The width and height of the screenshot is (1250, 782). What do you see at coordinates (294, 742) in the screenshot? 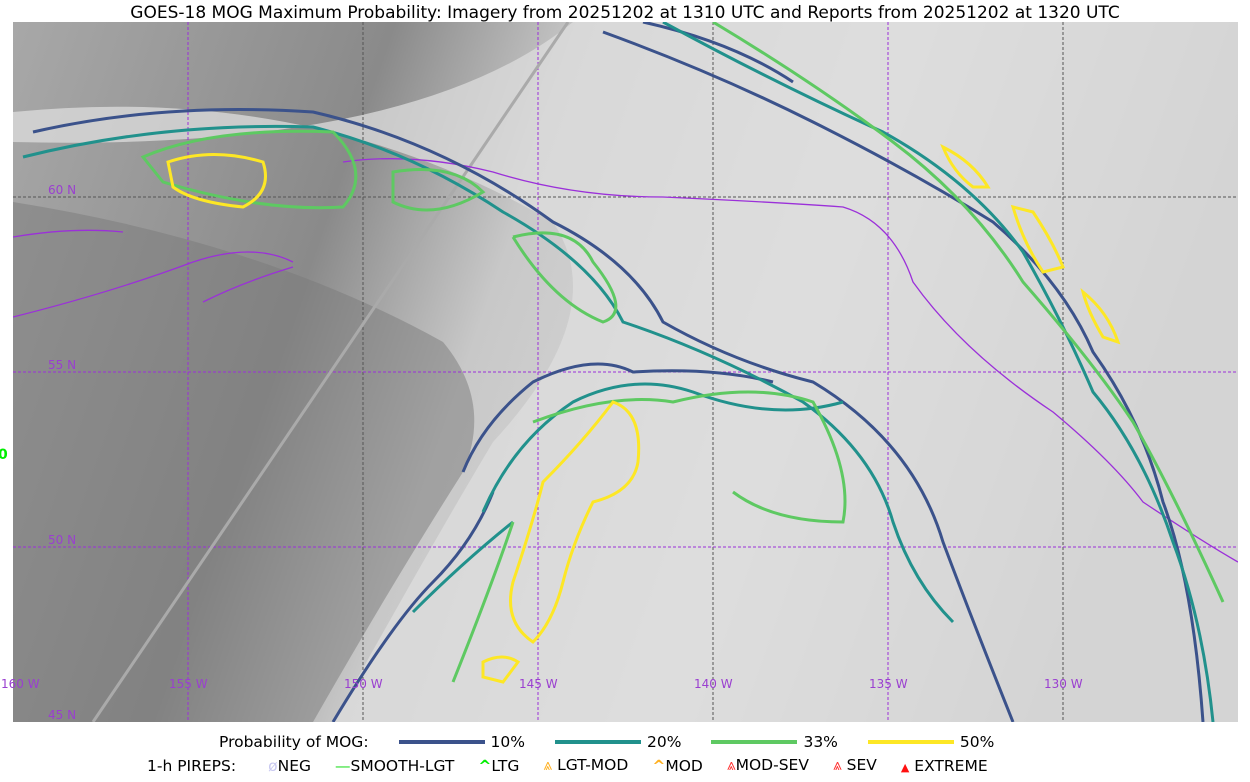
I see `probability-legend-title: Probability of MOG:` at bounding box center [294, 742].